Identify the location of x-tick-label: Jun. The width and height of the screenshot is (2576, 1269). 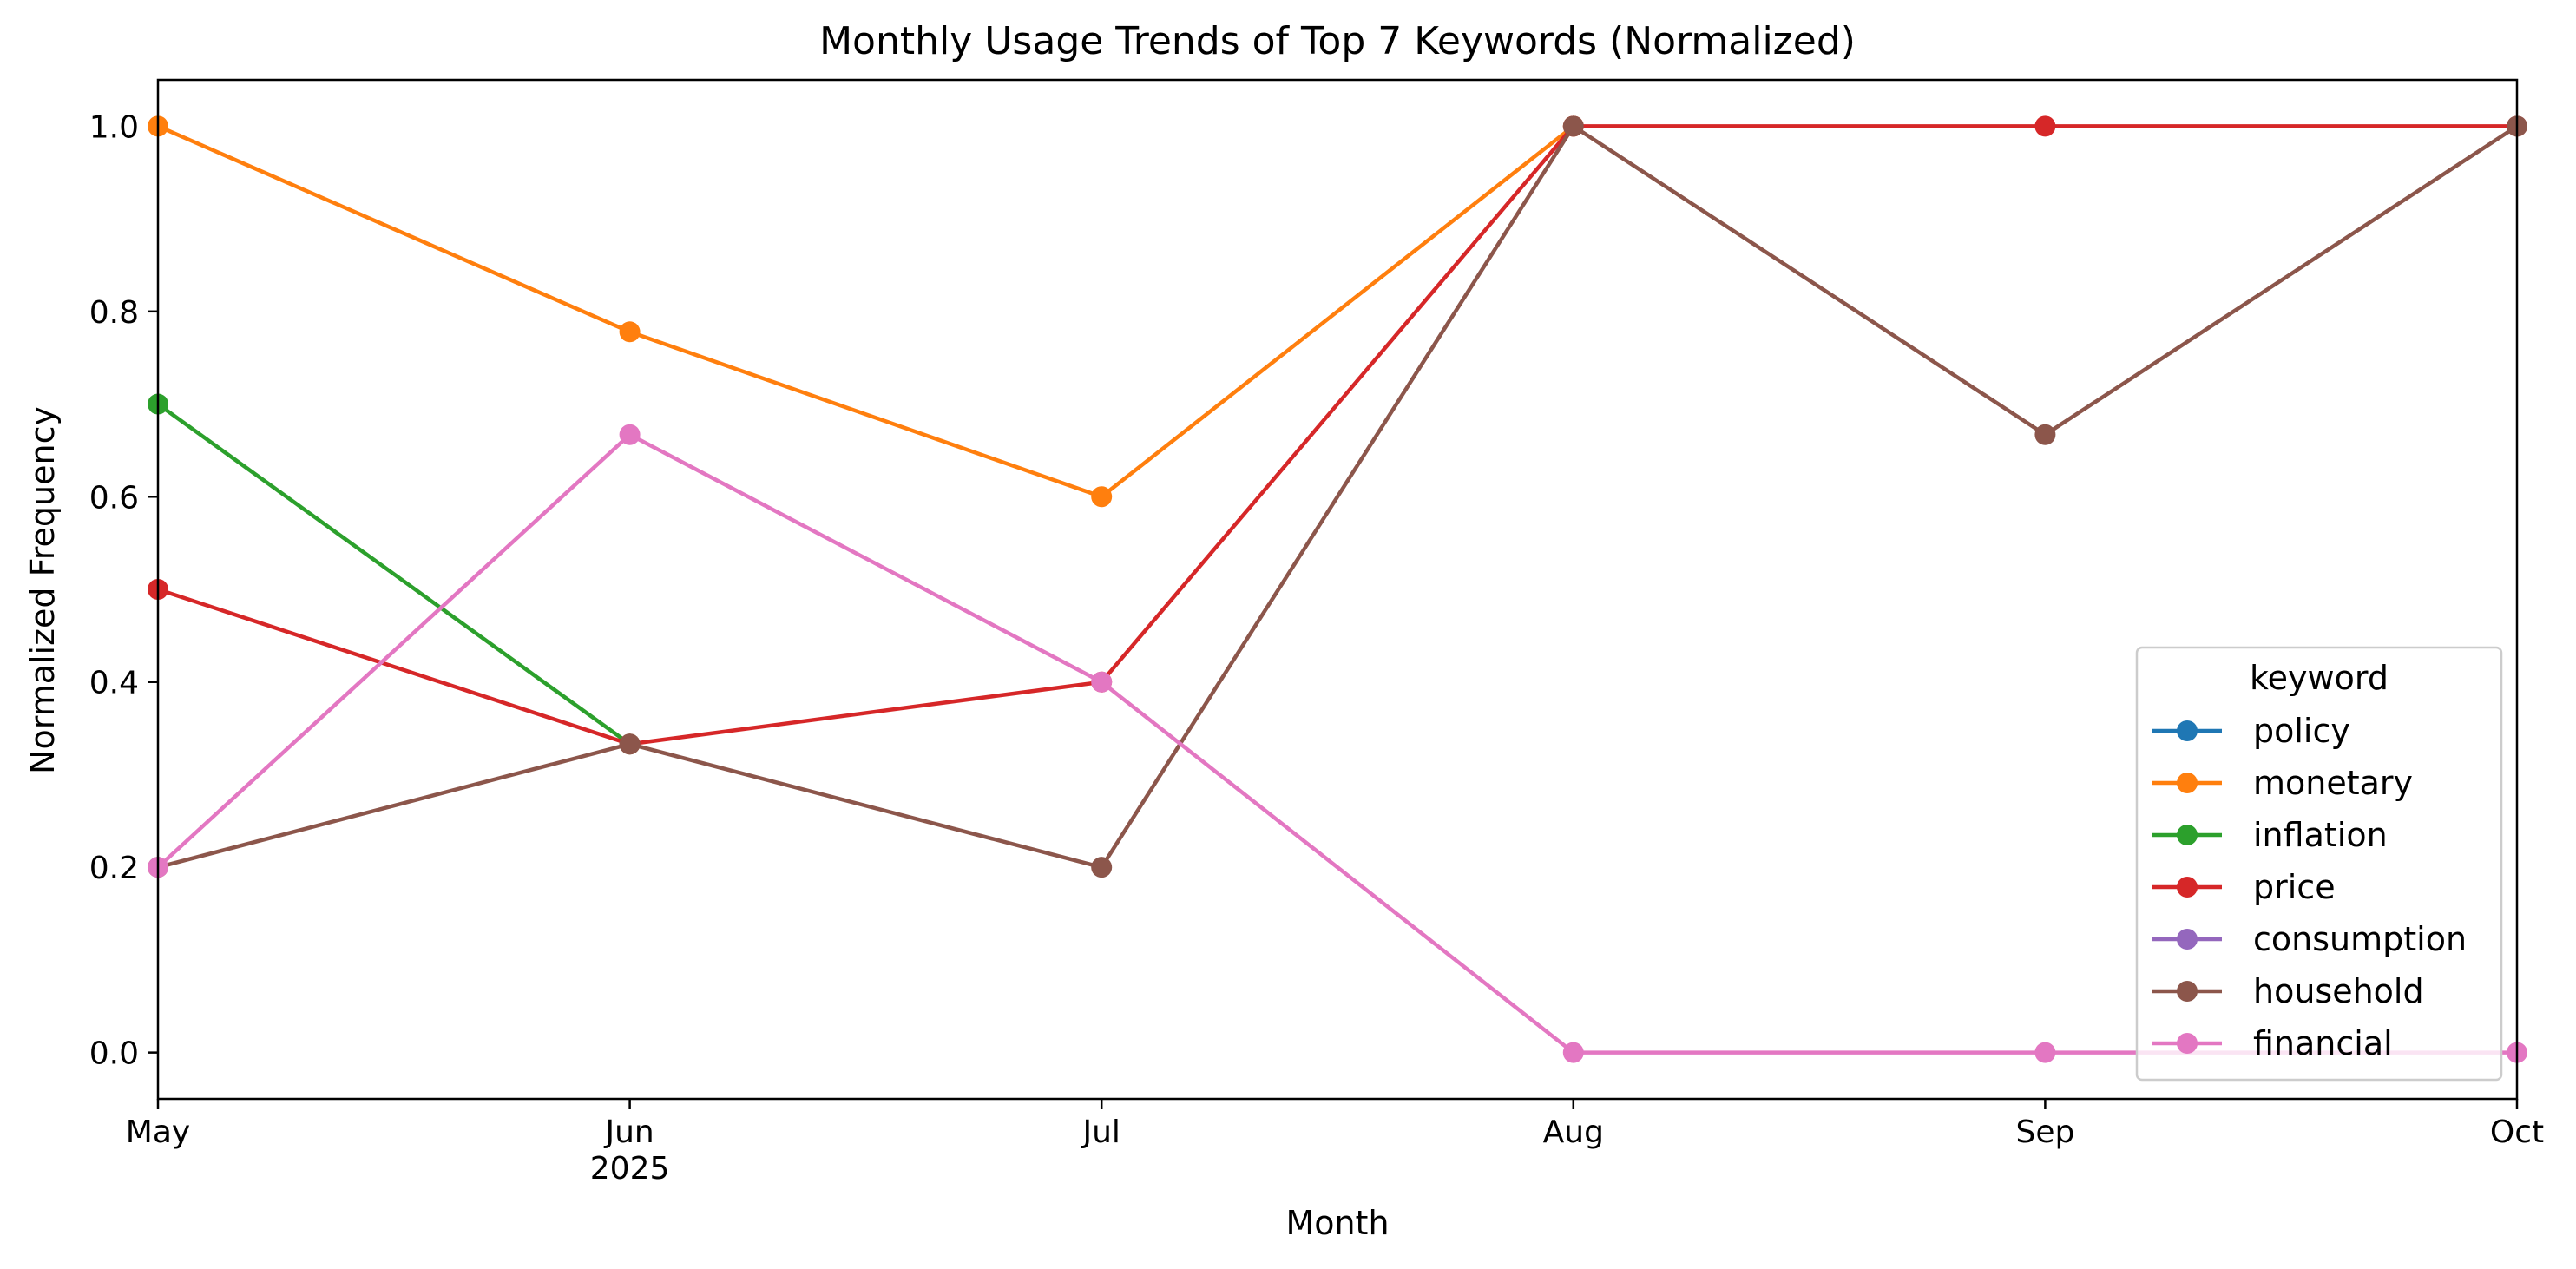
(628, 1132).